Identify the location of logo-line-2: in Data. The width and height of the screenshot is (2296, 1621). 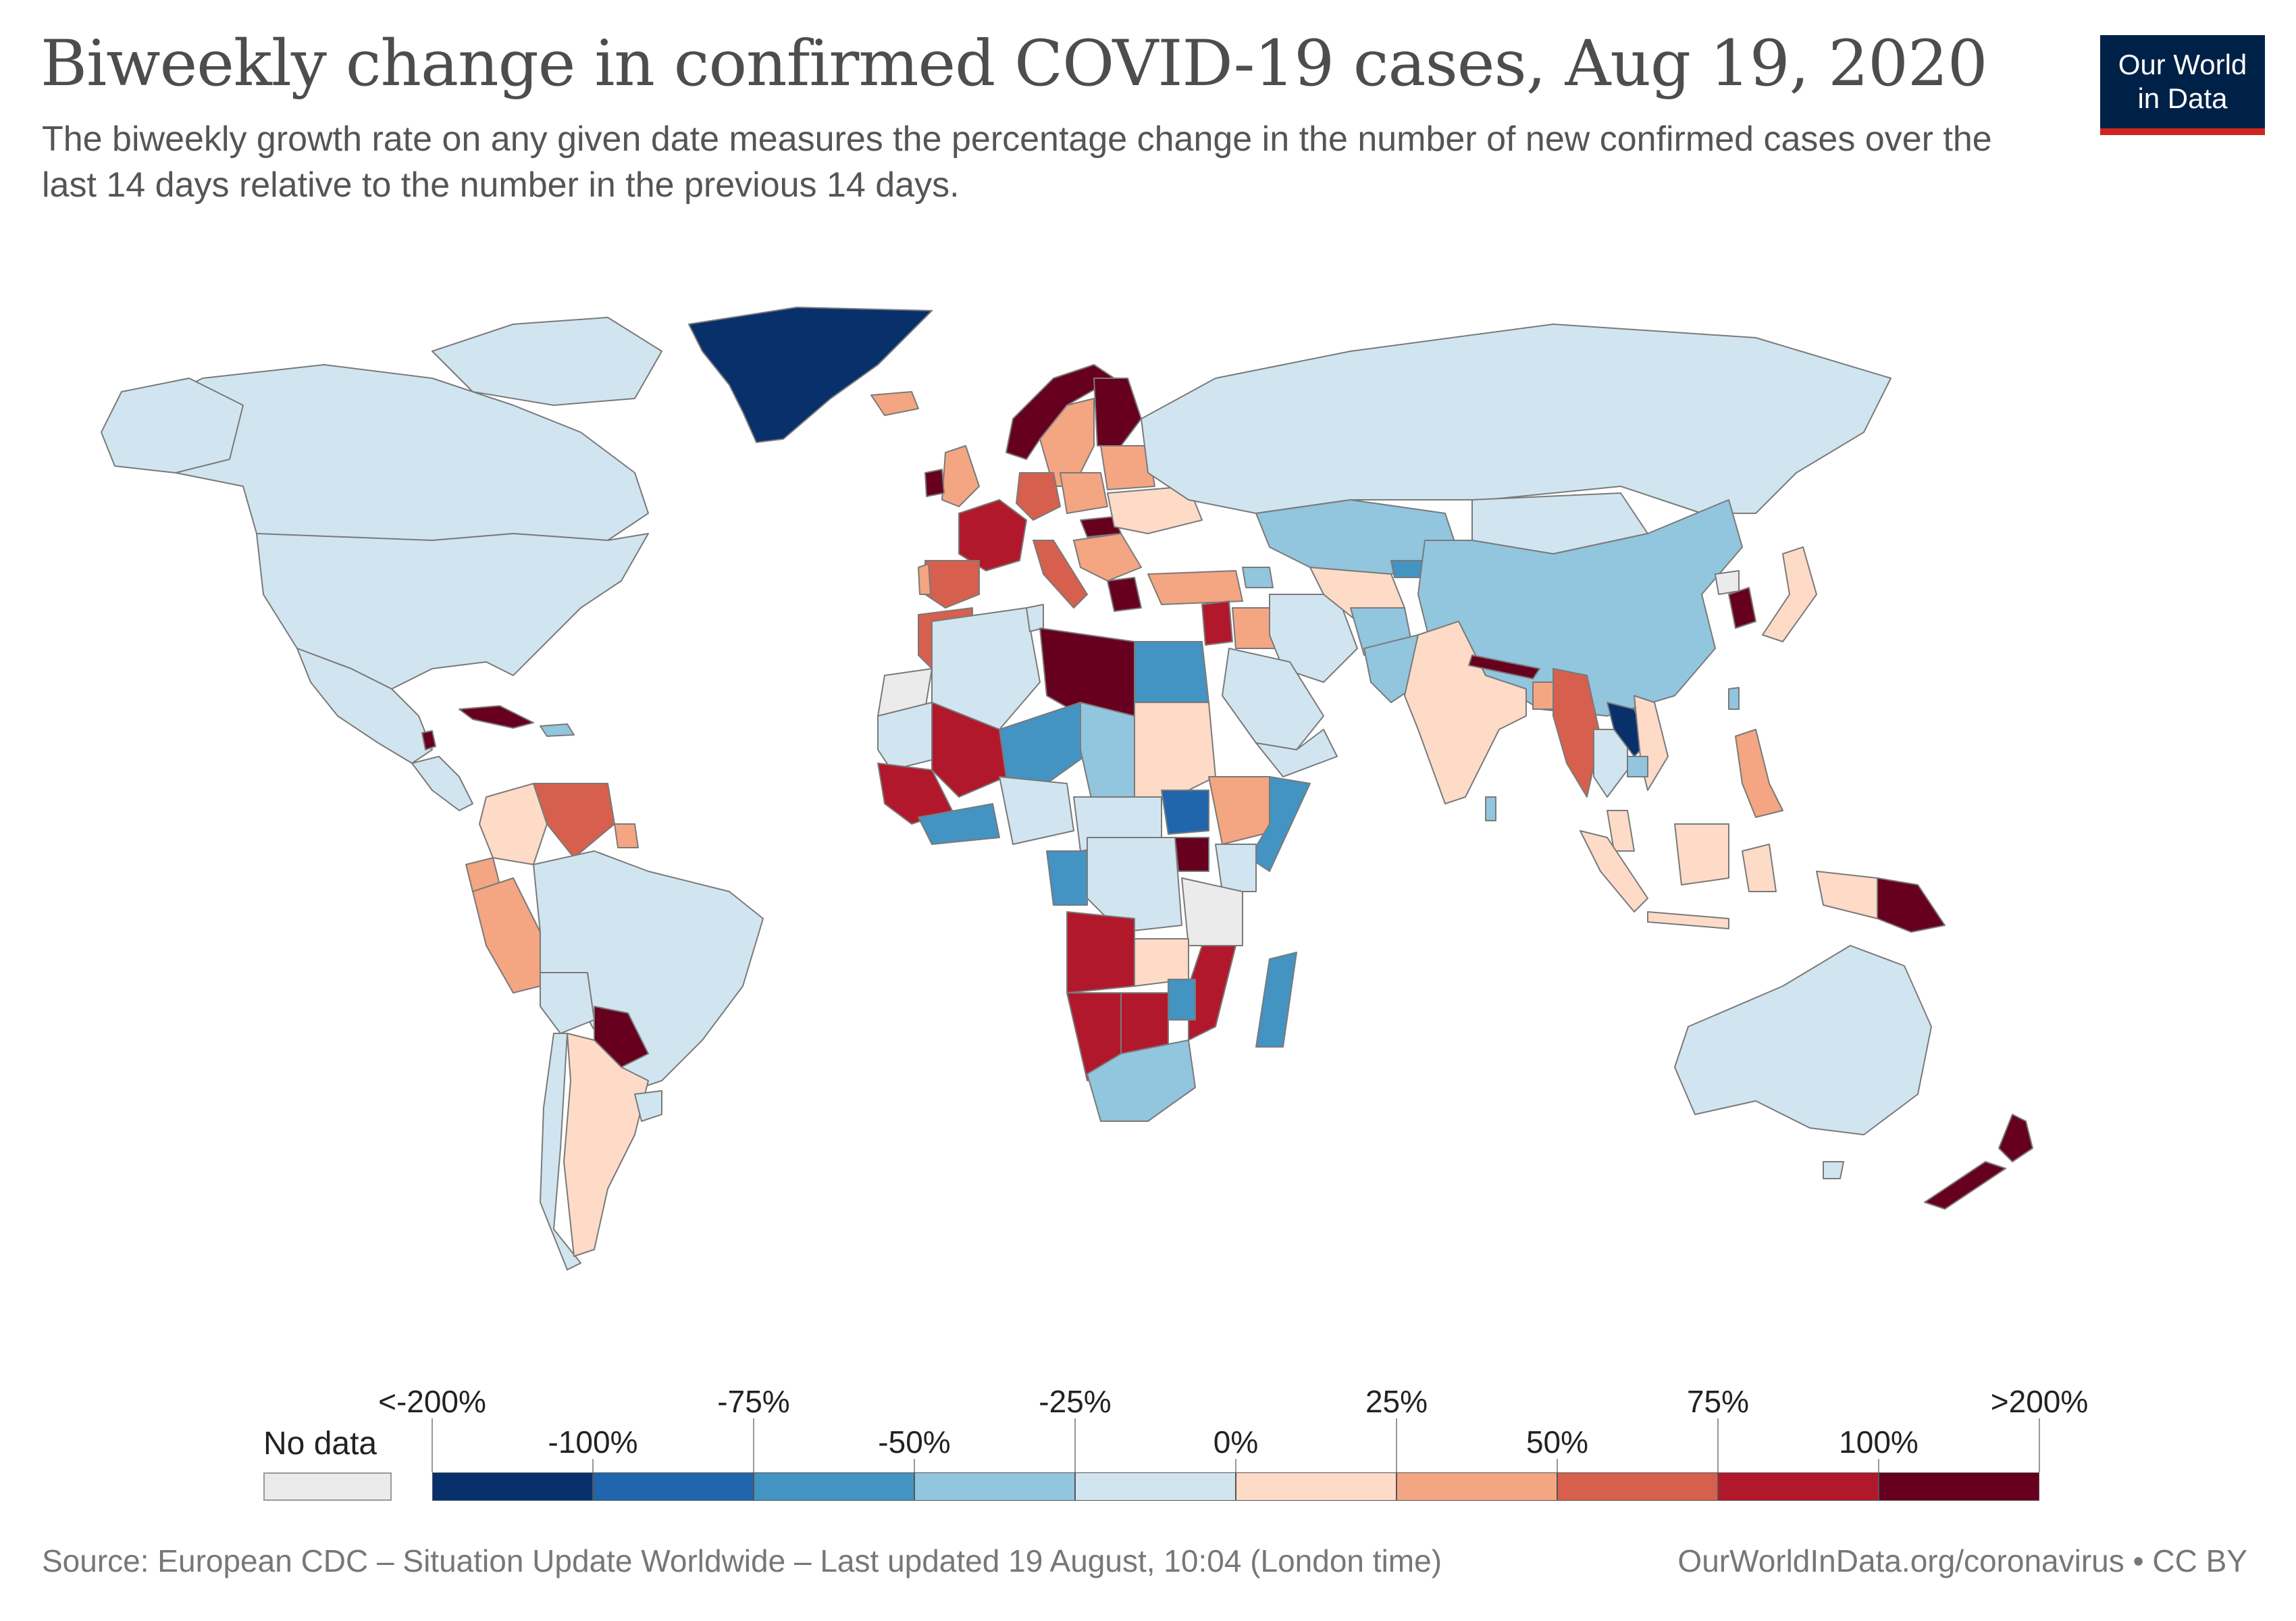
(2182, 98).